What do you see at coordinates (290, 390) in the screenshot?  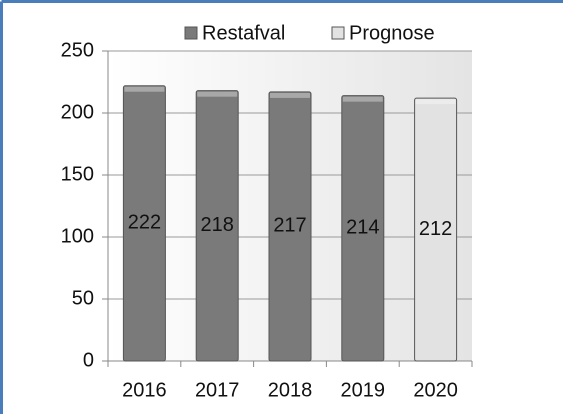 I see `x-tick-label: 2018` at bounding box center [290, 390].